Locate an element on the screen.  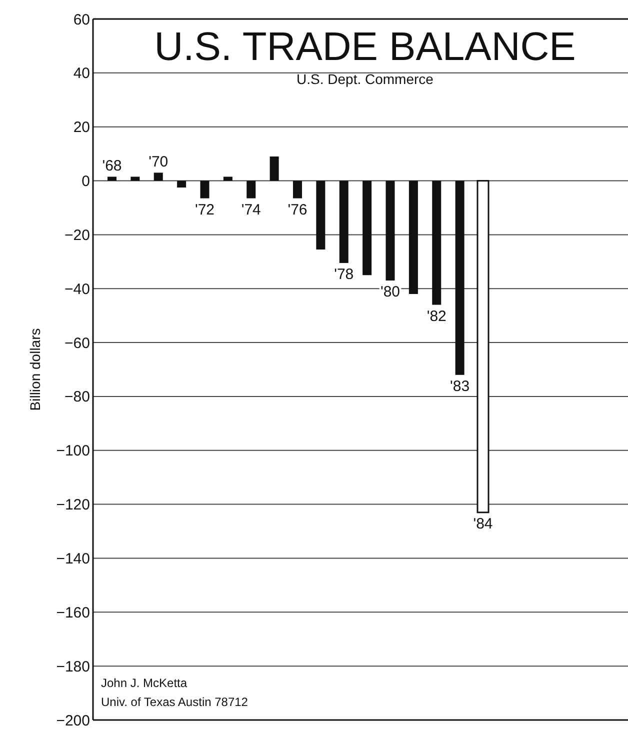
x-tick-label: '80 is located at coordinates (390, 292).